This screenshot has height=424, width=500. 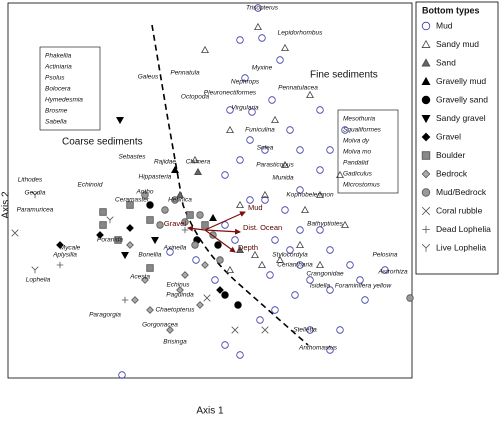 What do you see at coordinates (359, 119) in the screenshot?
I see `box-item: Mesothuria` at bounding box center [359, 119].